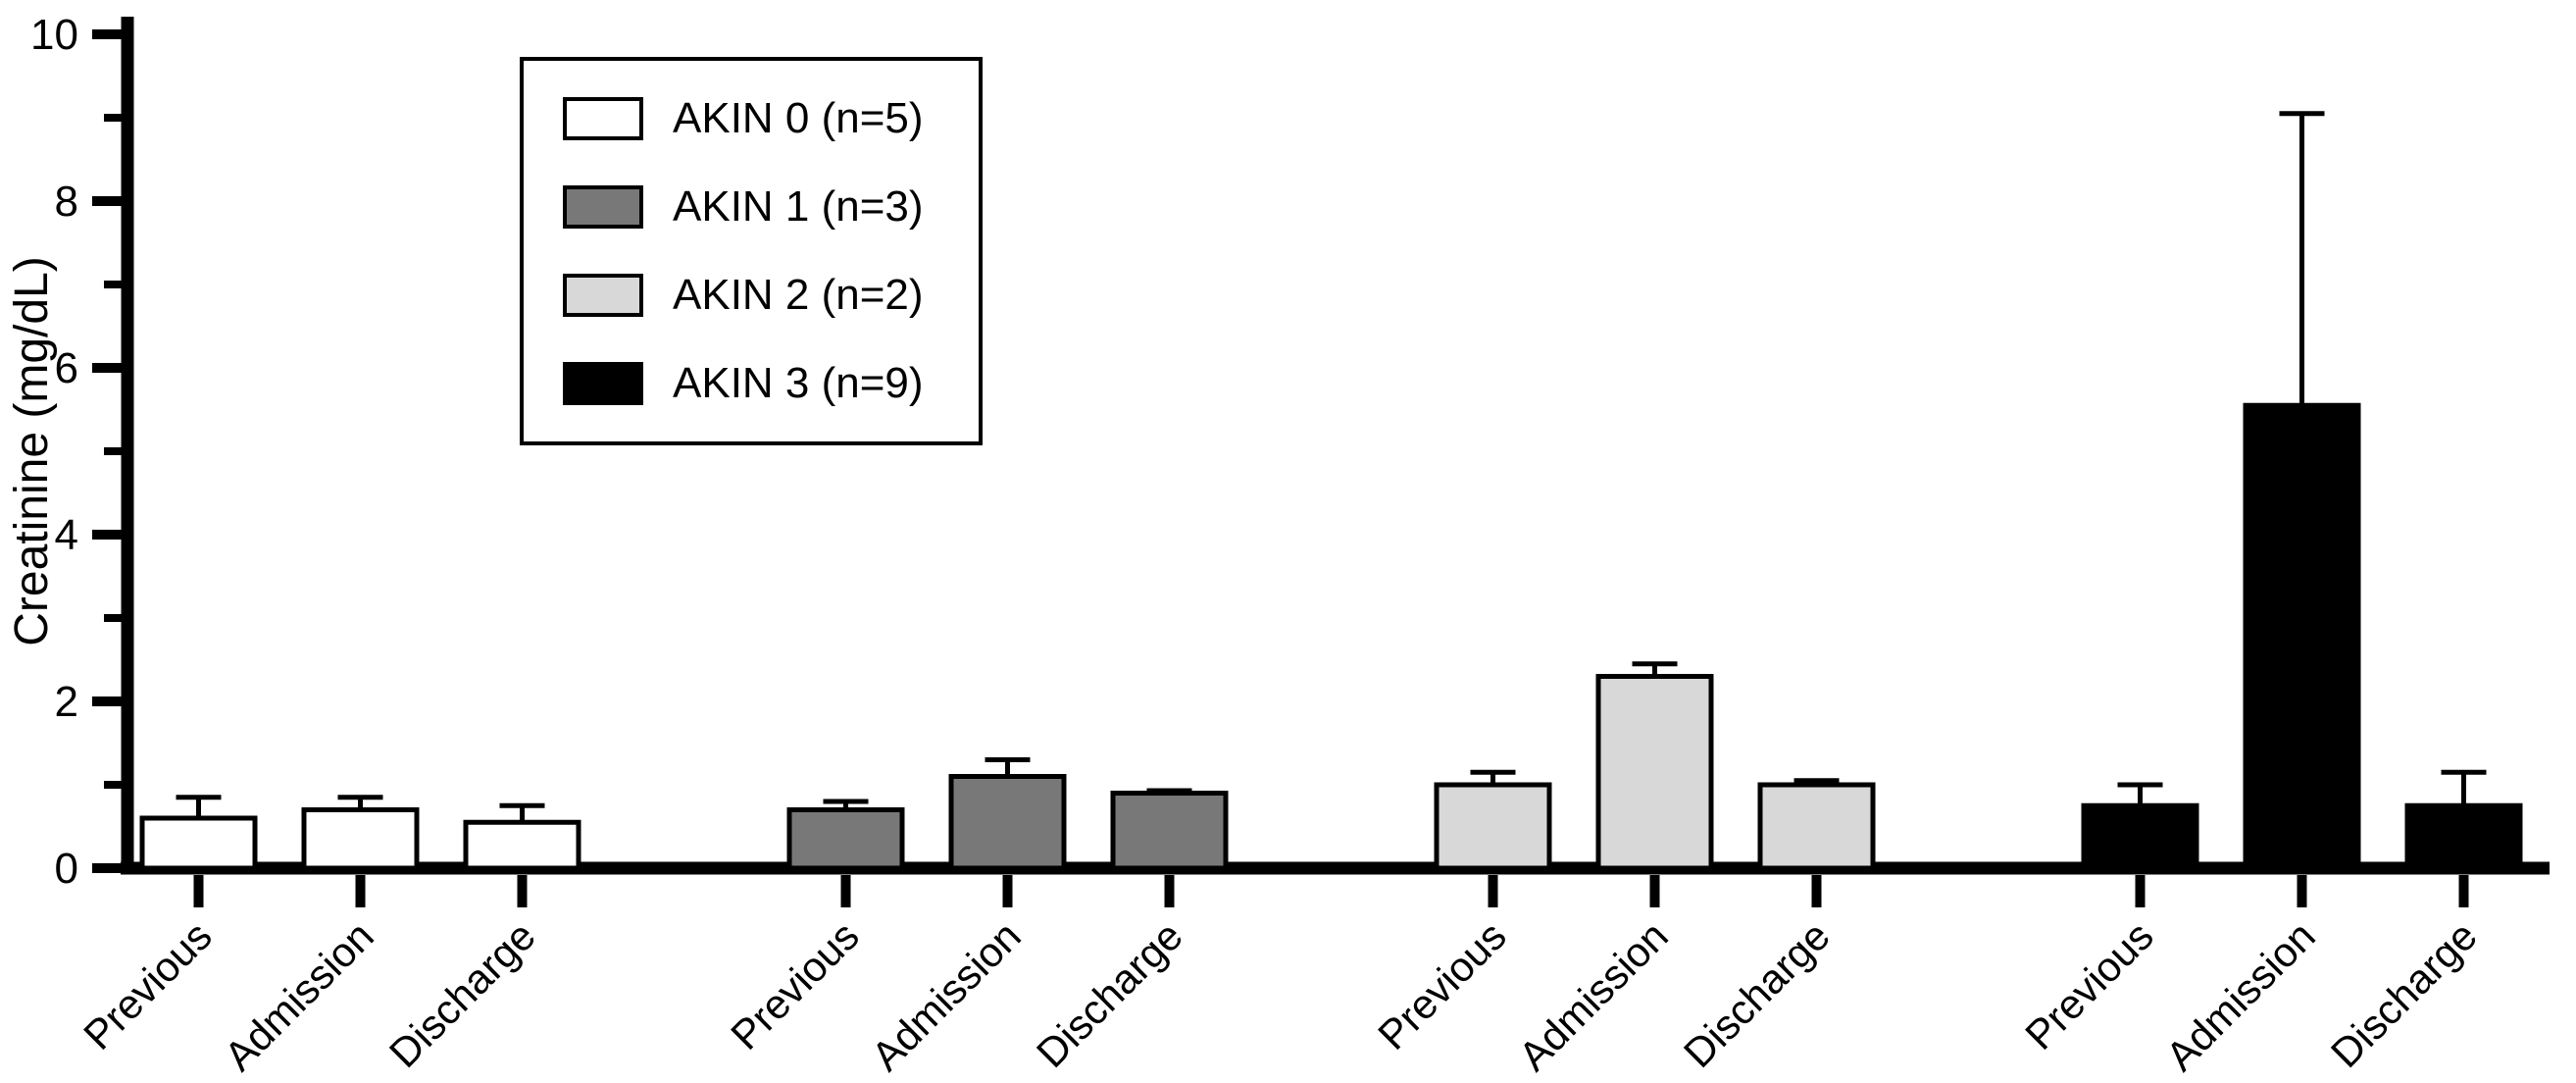 This screenshot has height=1083, width=2576. I want to click on x-tick-label-akin-2-n-2-discharge: Discharge, so click(1757, 994).